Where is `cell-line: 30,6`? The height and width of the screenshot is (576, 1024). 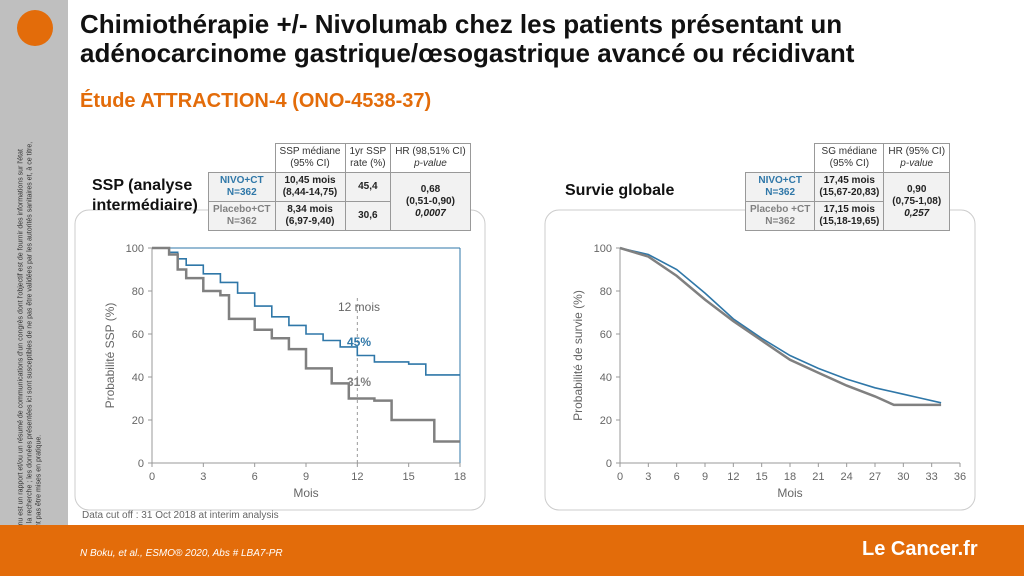
cell-line: 30,6 is located at coordinates (368, 215).